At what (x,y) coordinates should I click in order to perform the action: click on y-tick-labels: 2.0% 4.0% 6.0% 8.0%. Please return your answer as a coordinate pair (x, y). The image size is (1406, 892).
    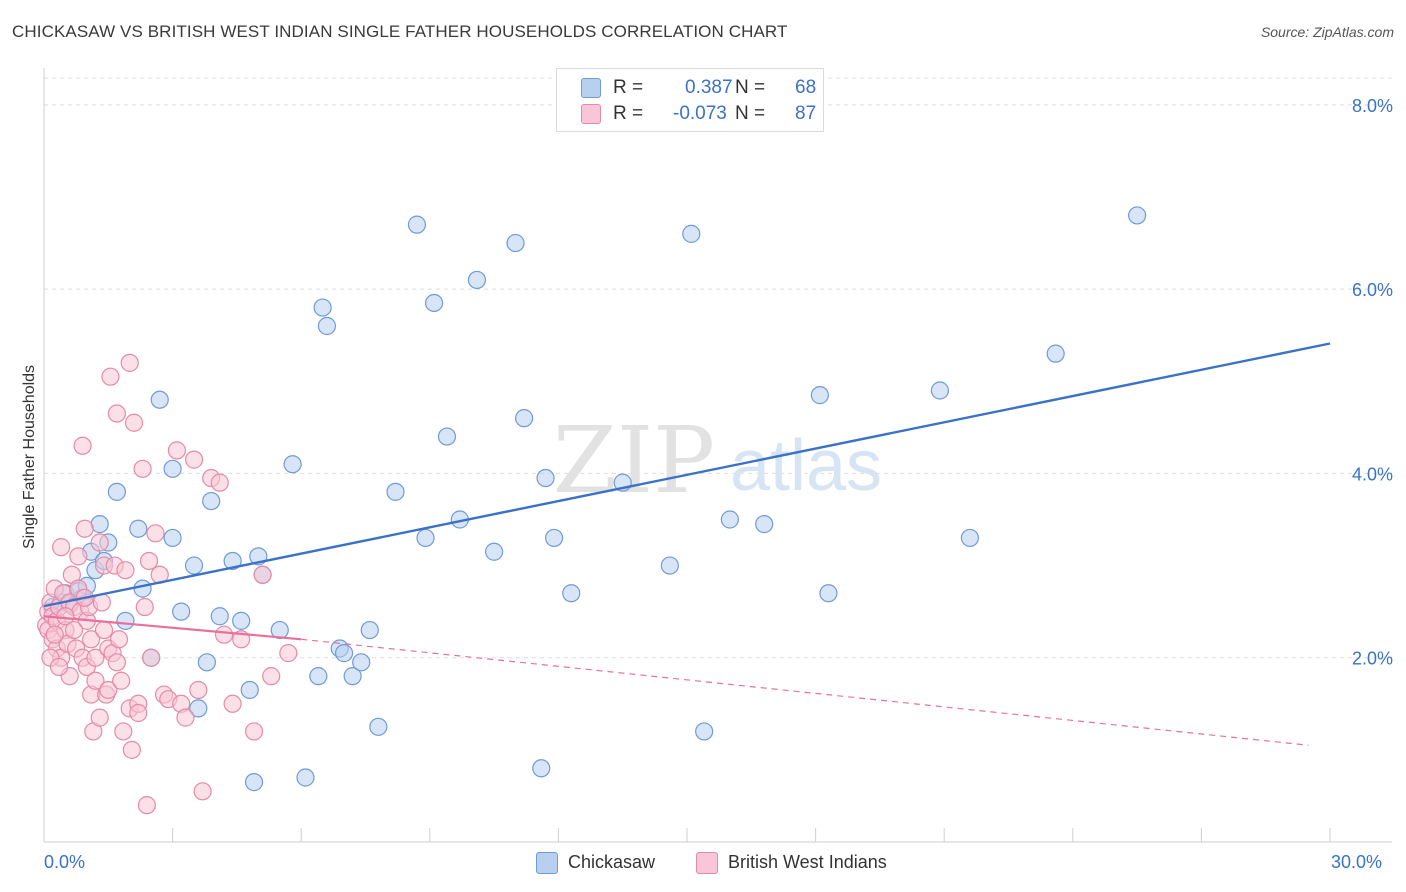
    Looking at the image, I should click on (1372, 382).